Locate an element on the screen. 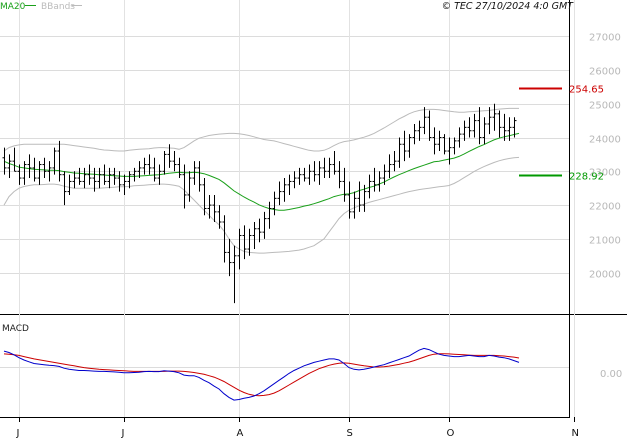 The height and width of the screenshot is (440, 627). price-tick-label: 21000 is located at coordinates (605, 241).